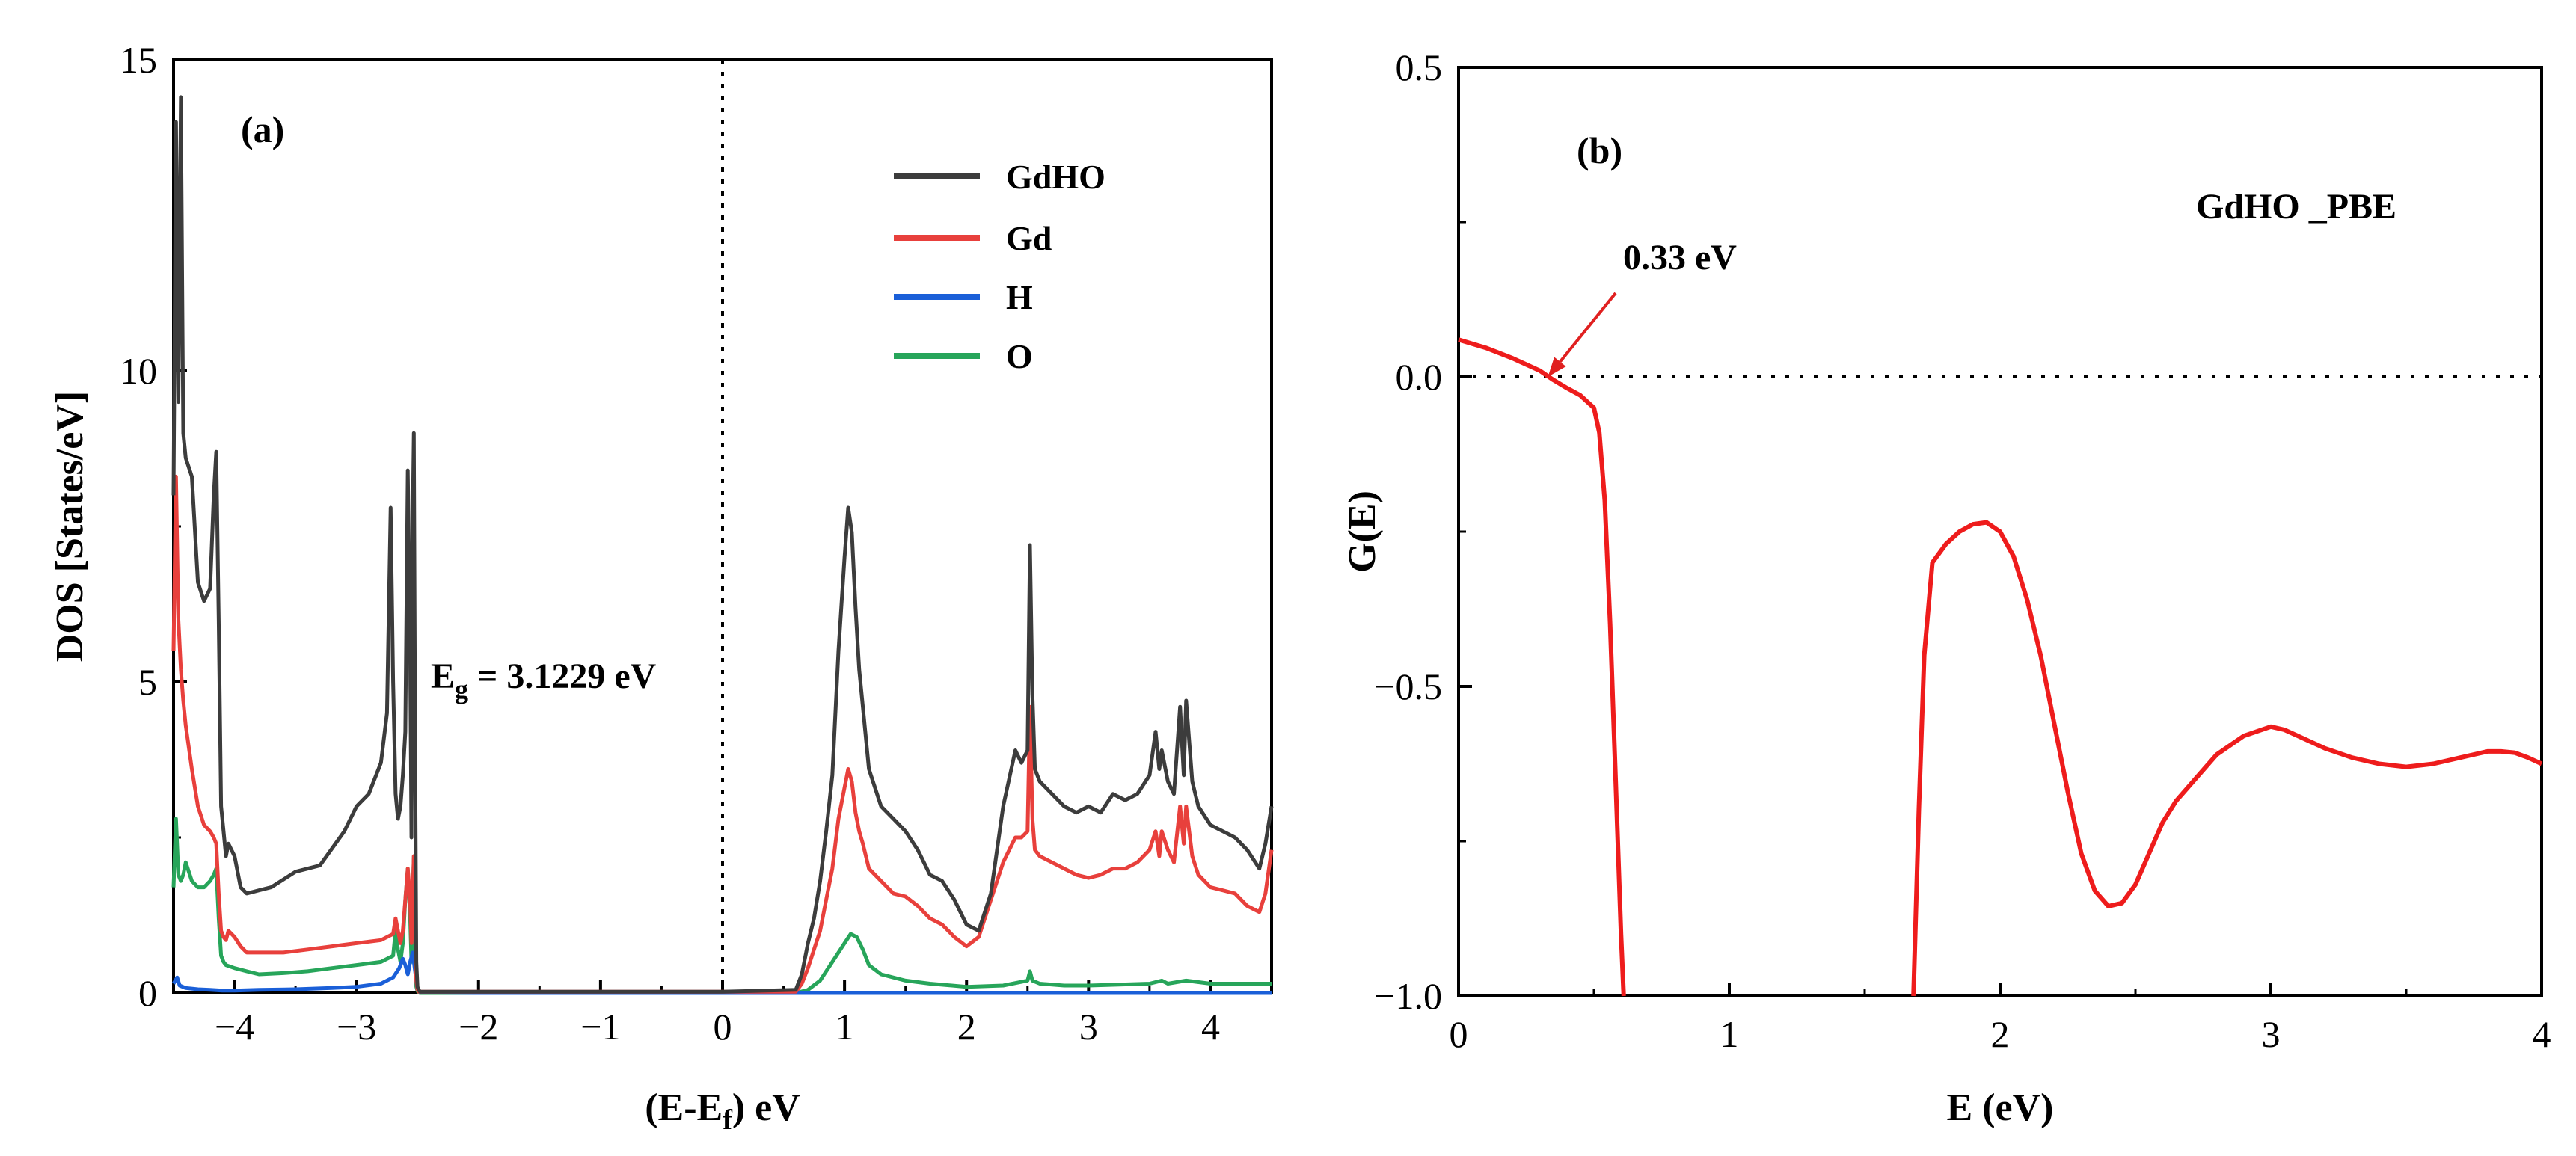  Describe the element at coordinates (2000, 1107) in the screenshot. I see `panel-b-xlabel: E (eV)` at that location.